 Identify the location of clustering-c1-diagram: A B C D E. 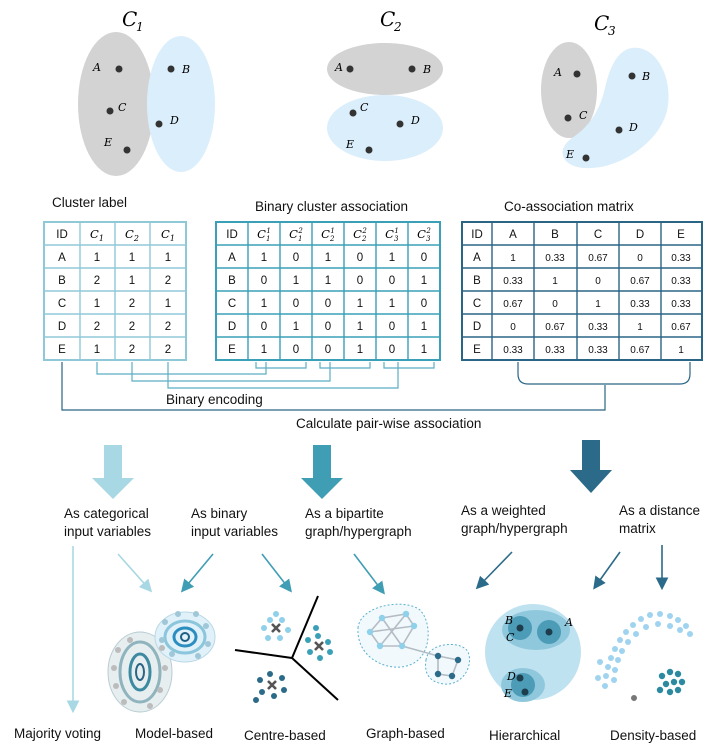
(146, 104).